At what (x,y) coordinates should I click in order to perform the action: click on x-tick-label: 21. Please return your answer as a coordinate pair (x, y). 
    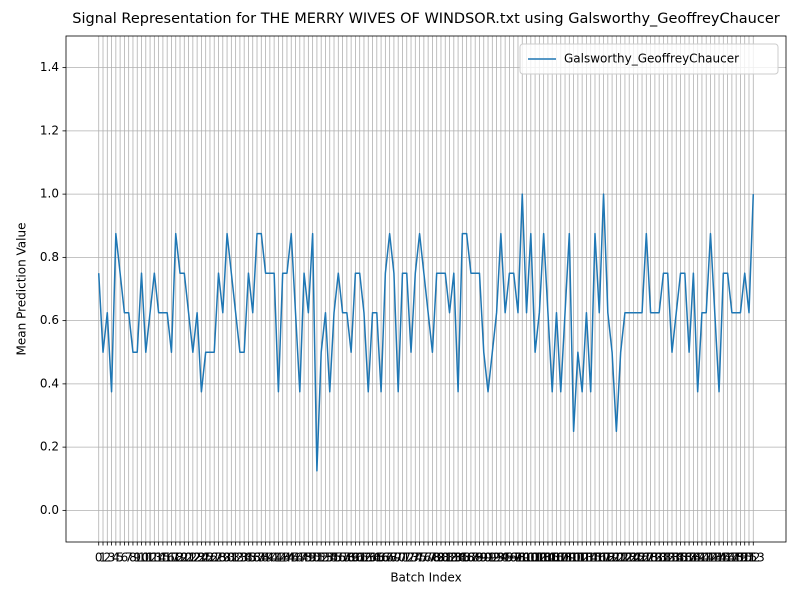
    Looking at the image, I should click on (188, 558).